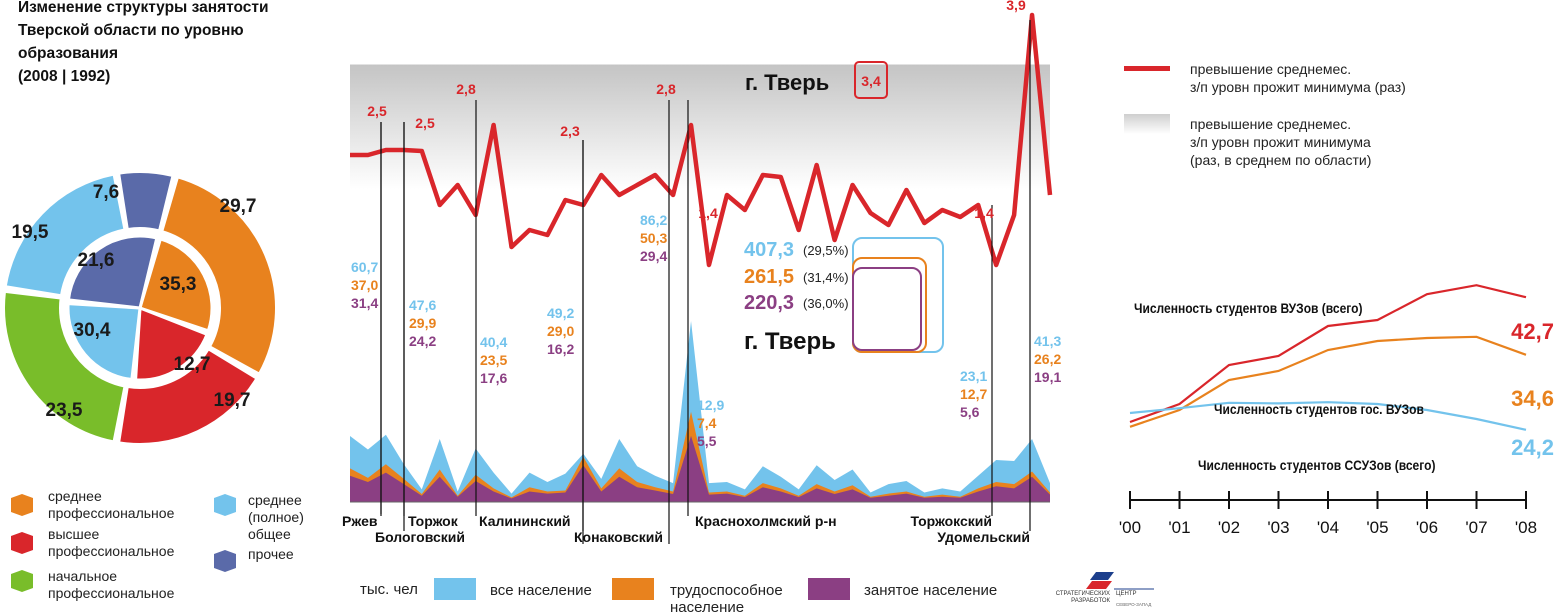 This screenshot has width=1559, height=616. I want to click on value-label-1-labour: 37,0, so click(364, 285).